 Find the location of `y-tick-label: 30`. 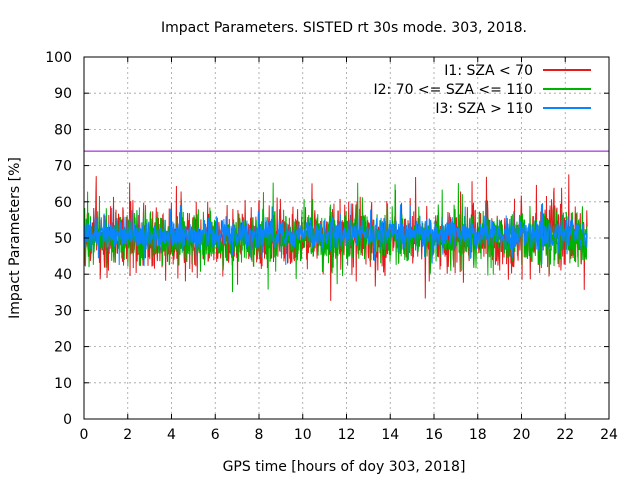

y-tick-label: 30 is located at coordinates (63, 311).